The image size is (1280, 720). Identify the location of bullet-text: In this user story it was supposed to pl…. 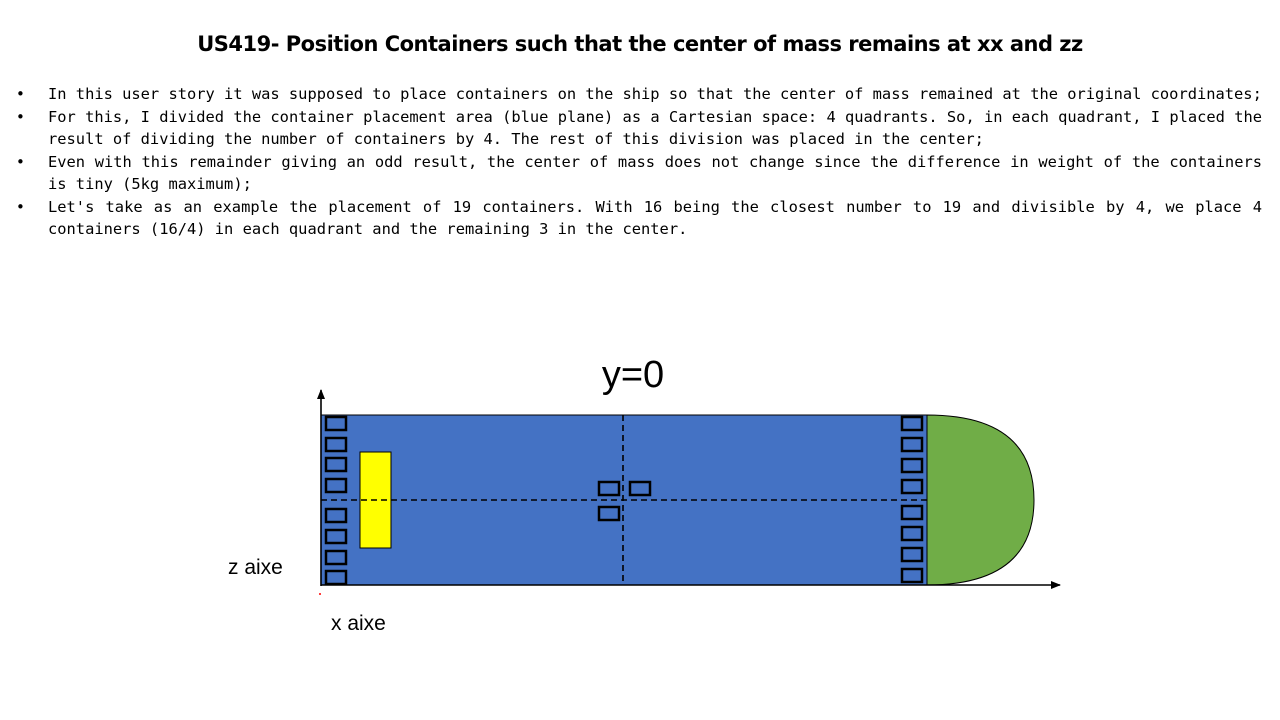
(655, 94).